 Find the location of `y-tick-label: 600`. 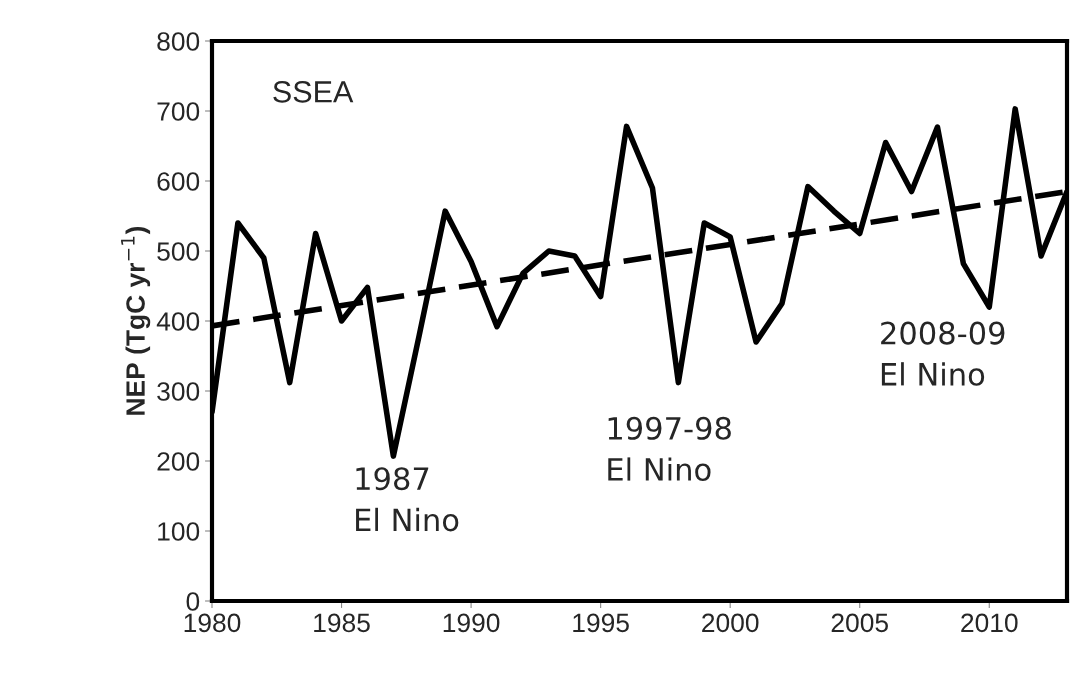

y-tick-label: 600 is located at coordinates (178, 181).